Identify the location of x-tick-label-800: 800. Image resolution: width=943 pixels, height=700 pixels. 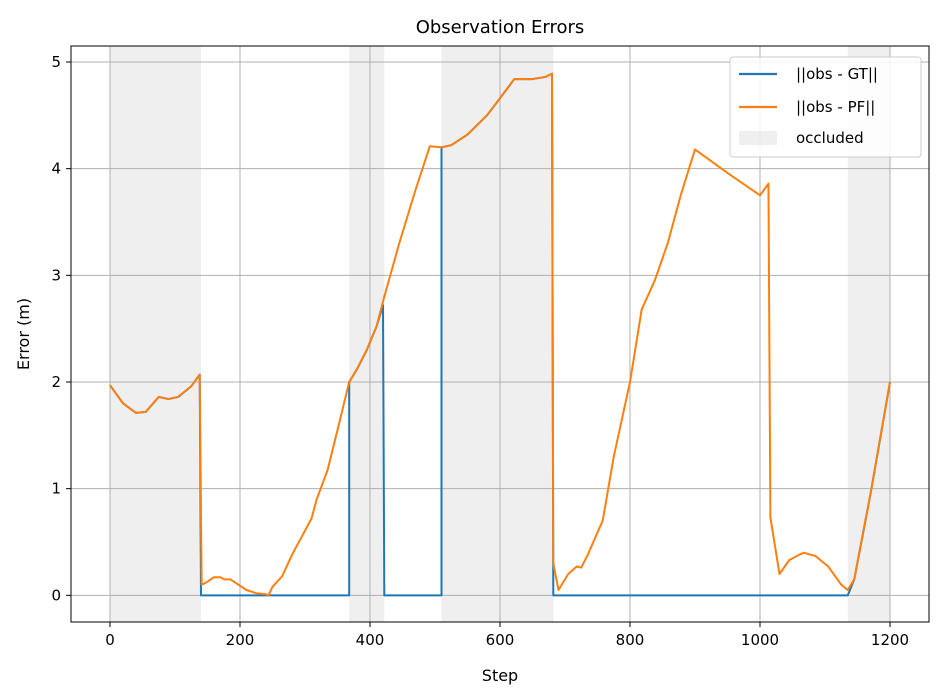
(630, 640).